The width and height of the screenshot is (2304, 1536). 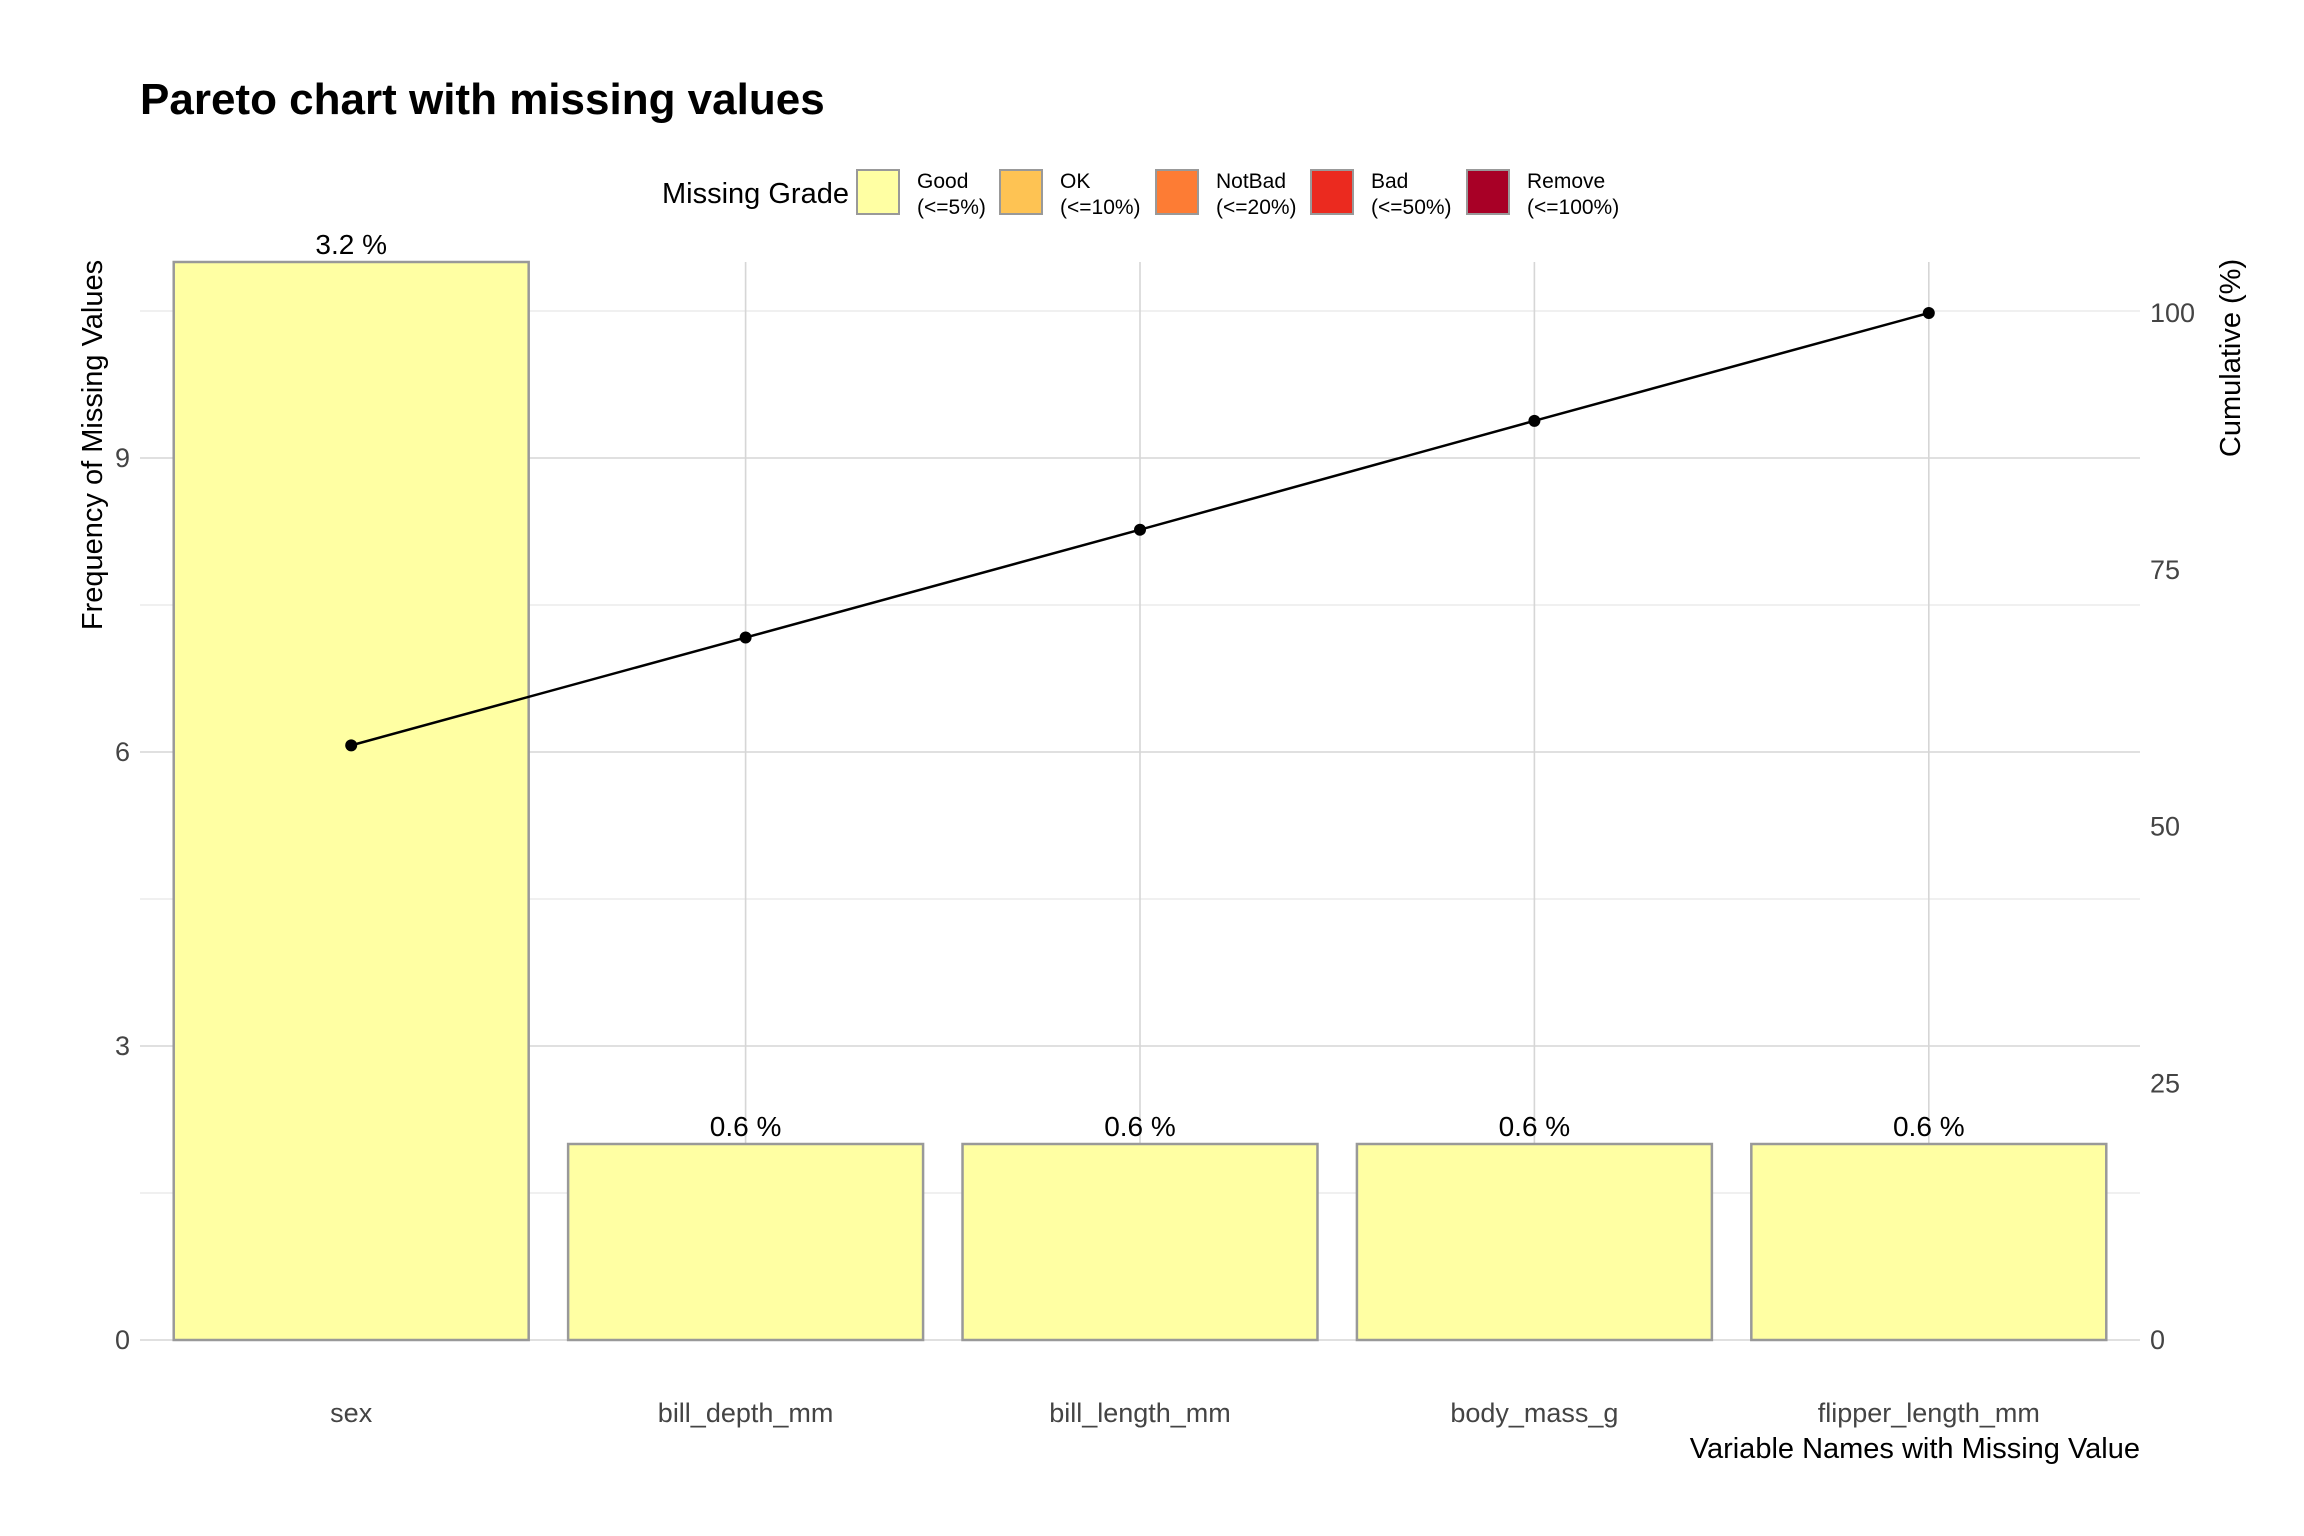 What do you see at coordinates (1573, 207) in the screenshot?
I see `legend-range: (<=100%)` at bounding box center [1573, 207].